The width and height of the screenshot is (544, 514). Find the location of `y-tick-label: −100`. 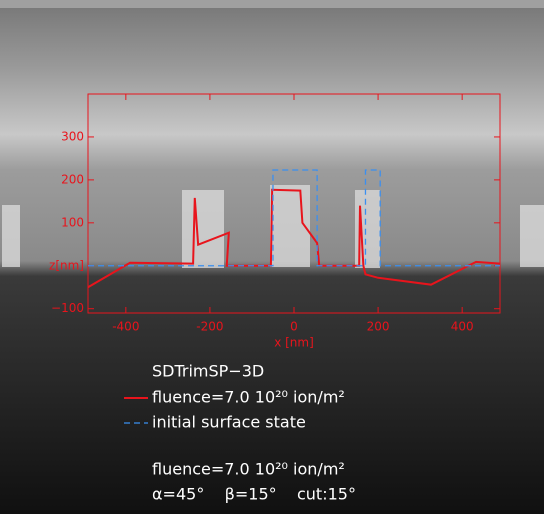

y-tick-label: −100 is located at coordinates (67, 308).